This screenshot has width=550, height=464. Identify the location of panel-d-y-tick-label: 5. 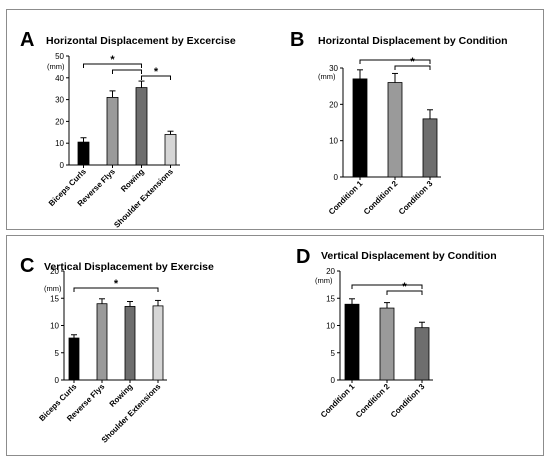
(333, 353).